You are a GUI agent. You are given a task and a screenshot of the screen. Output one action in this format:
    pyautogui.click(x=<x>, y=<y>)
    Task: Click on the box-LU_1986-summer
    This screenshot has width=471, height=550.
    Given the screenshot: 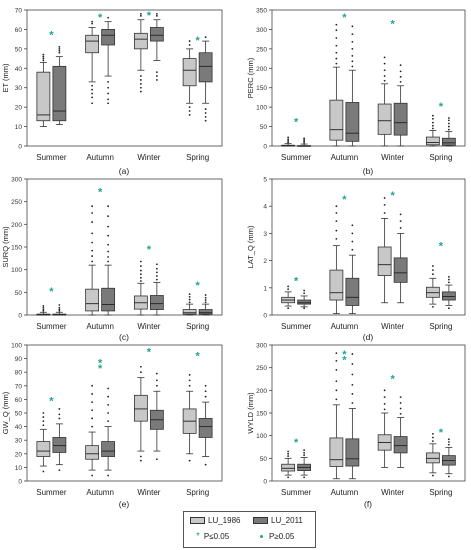 What is the action you would take?
    pyautogui.click(x=288, y=464)
    